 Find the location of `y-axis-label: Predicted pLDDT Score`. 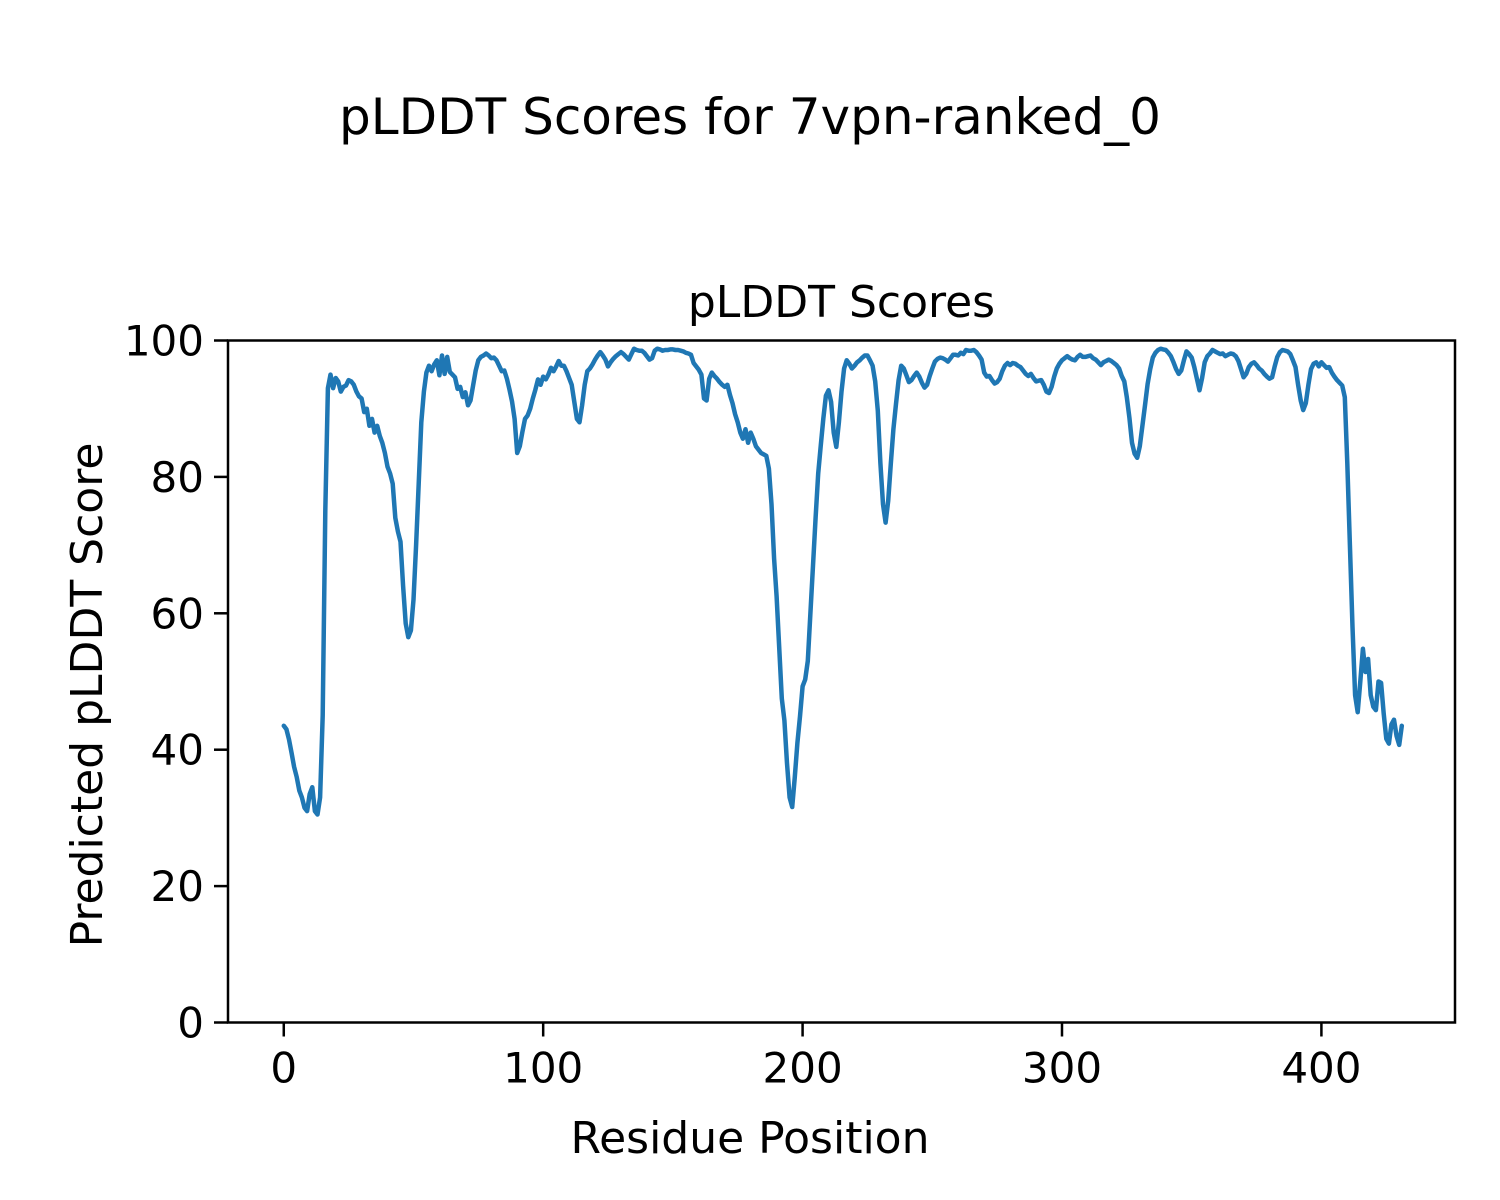

y-axis-label: Predicted pLDDT Score is located at coordinates (87, 695).